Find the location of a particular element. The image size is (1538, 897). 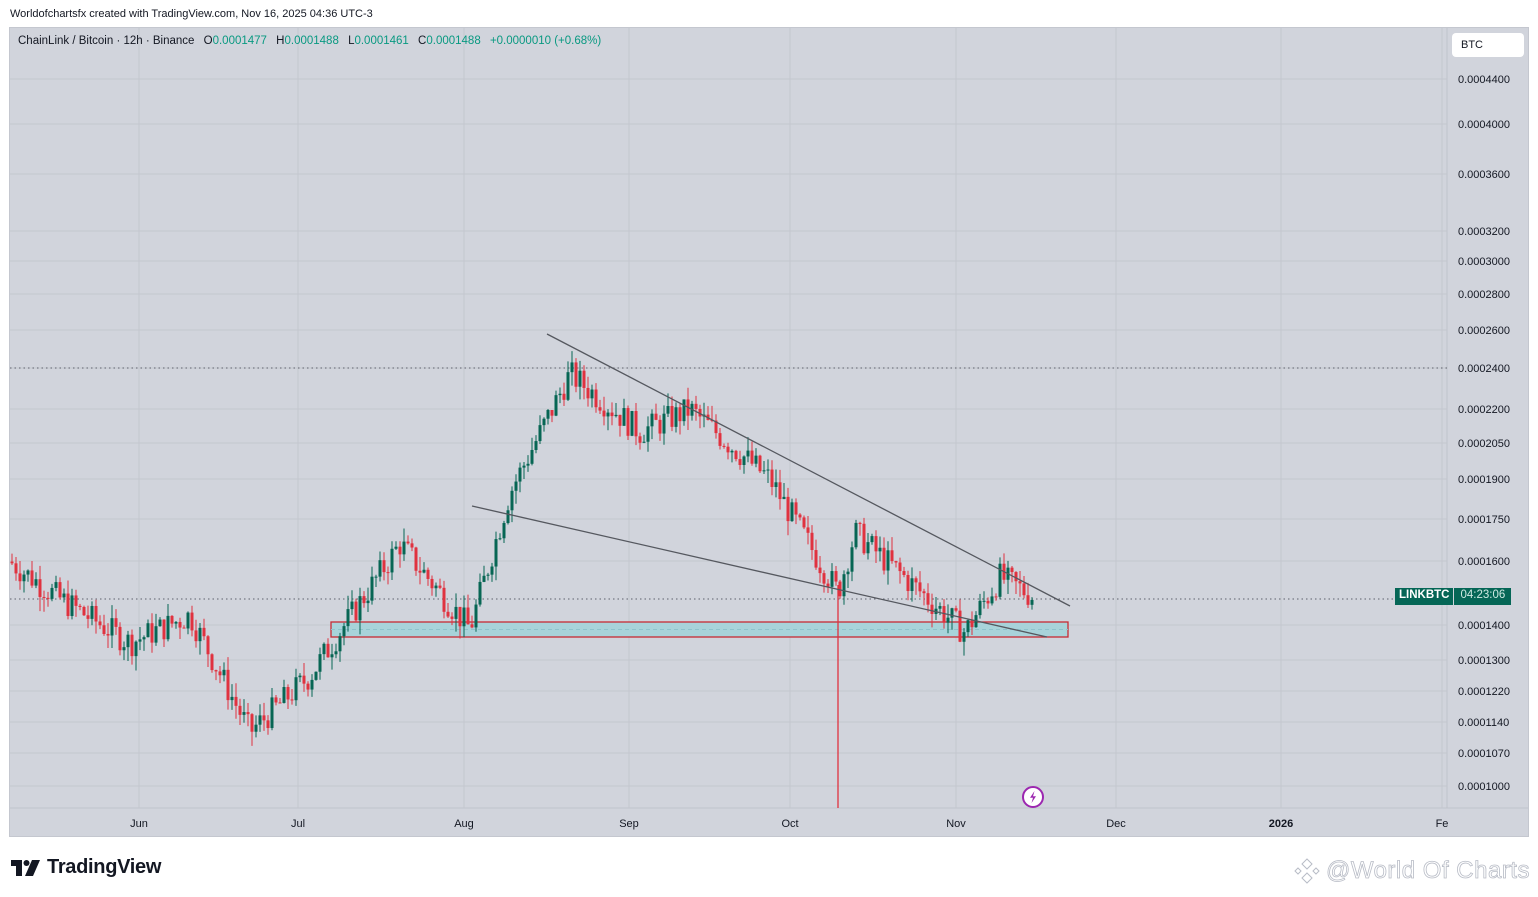

symbol-title: ChainLink / Bitcoin · 12h · Binance is located at coordinates (106, 41).